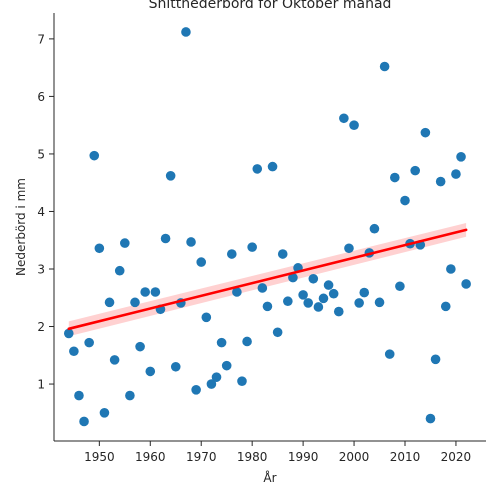 The image size is (500, 500). I want to click on y-ticks: 1 2 3 4 5 6 7, so click(45, 212).